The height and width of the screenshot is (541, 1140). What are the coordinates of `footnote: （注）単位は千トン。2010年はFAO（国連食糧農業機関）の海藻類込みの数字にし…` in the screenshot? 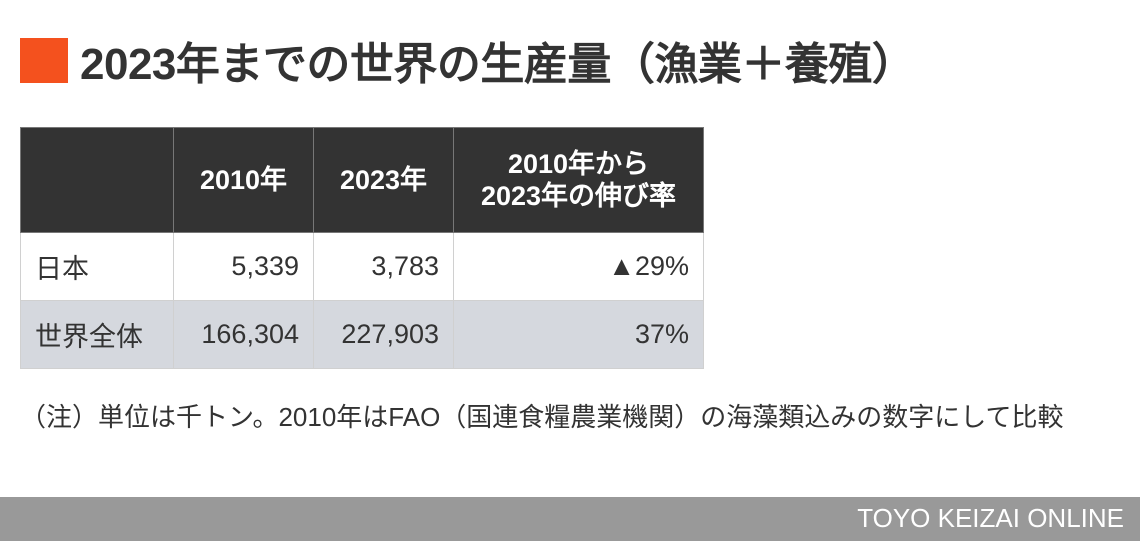 It's located at (542, 417).